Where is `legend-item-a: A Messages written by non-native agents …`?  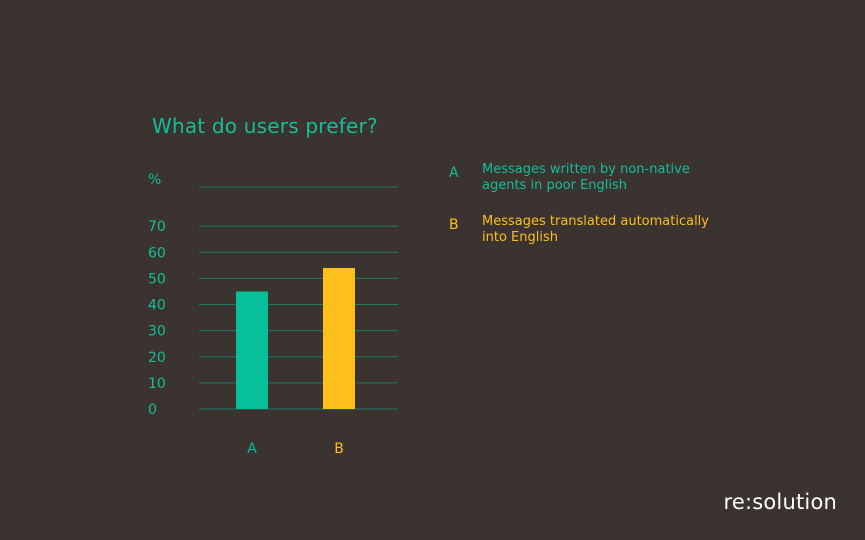 legend-item-a: A Messages written by non-native agents … is located at coordinates (580, 178).